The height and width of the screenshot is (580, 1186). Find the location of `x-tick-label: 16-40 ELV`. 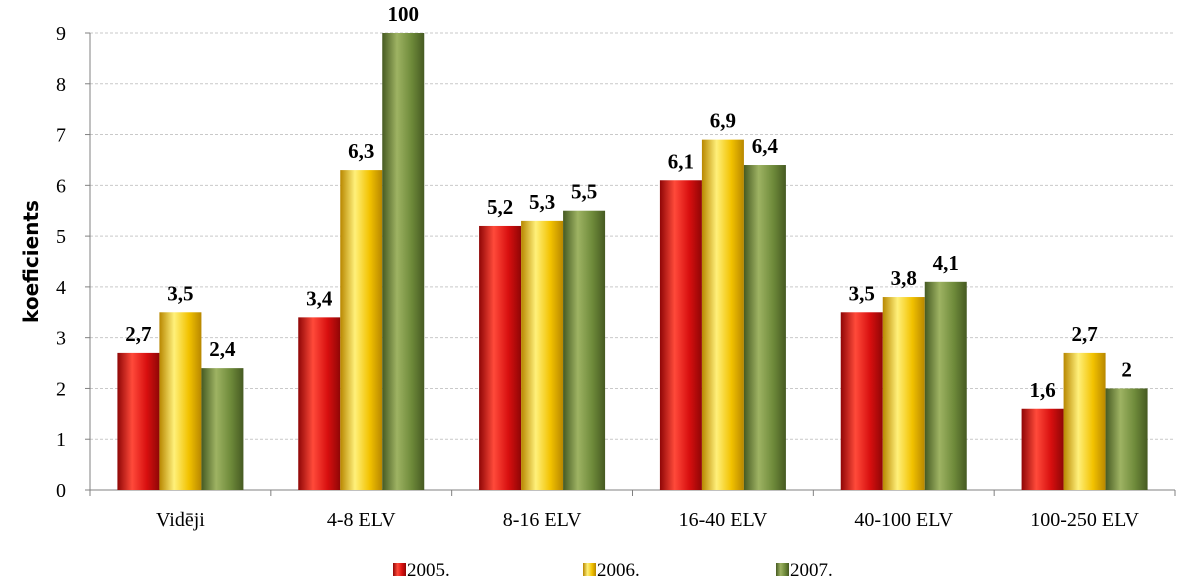

x-tick-label: 16-40 ELV is located at coordinates (723, 520).